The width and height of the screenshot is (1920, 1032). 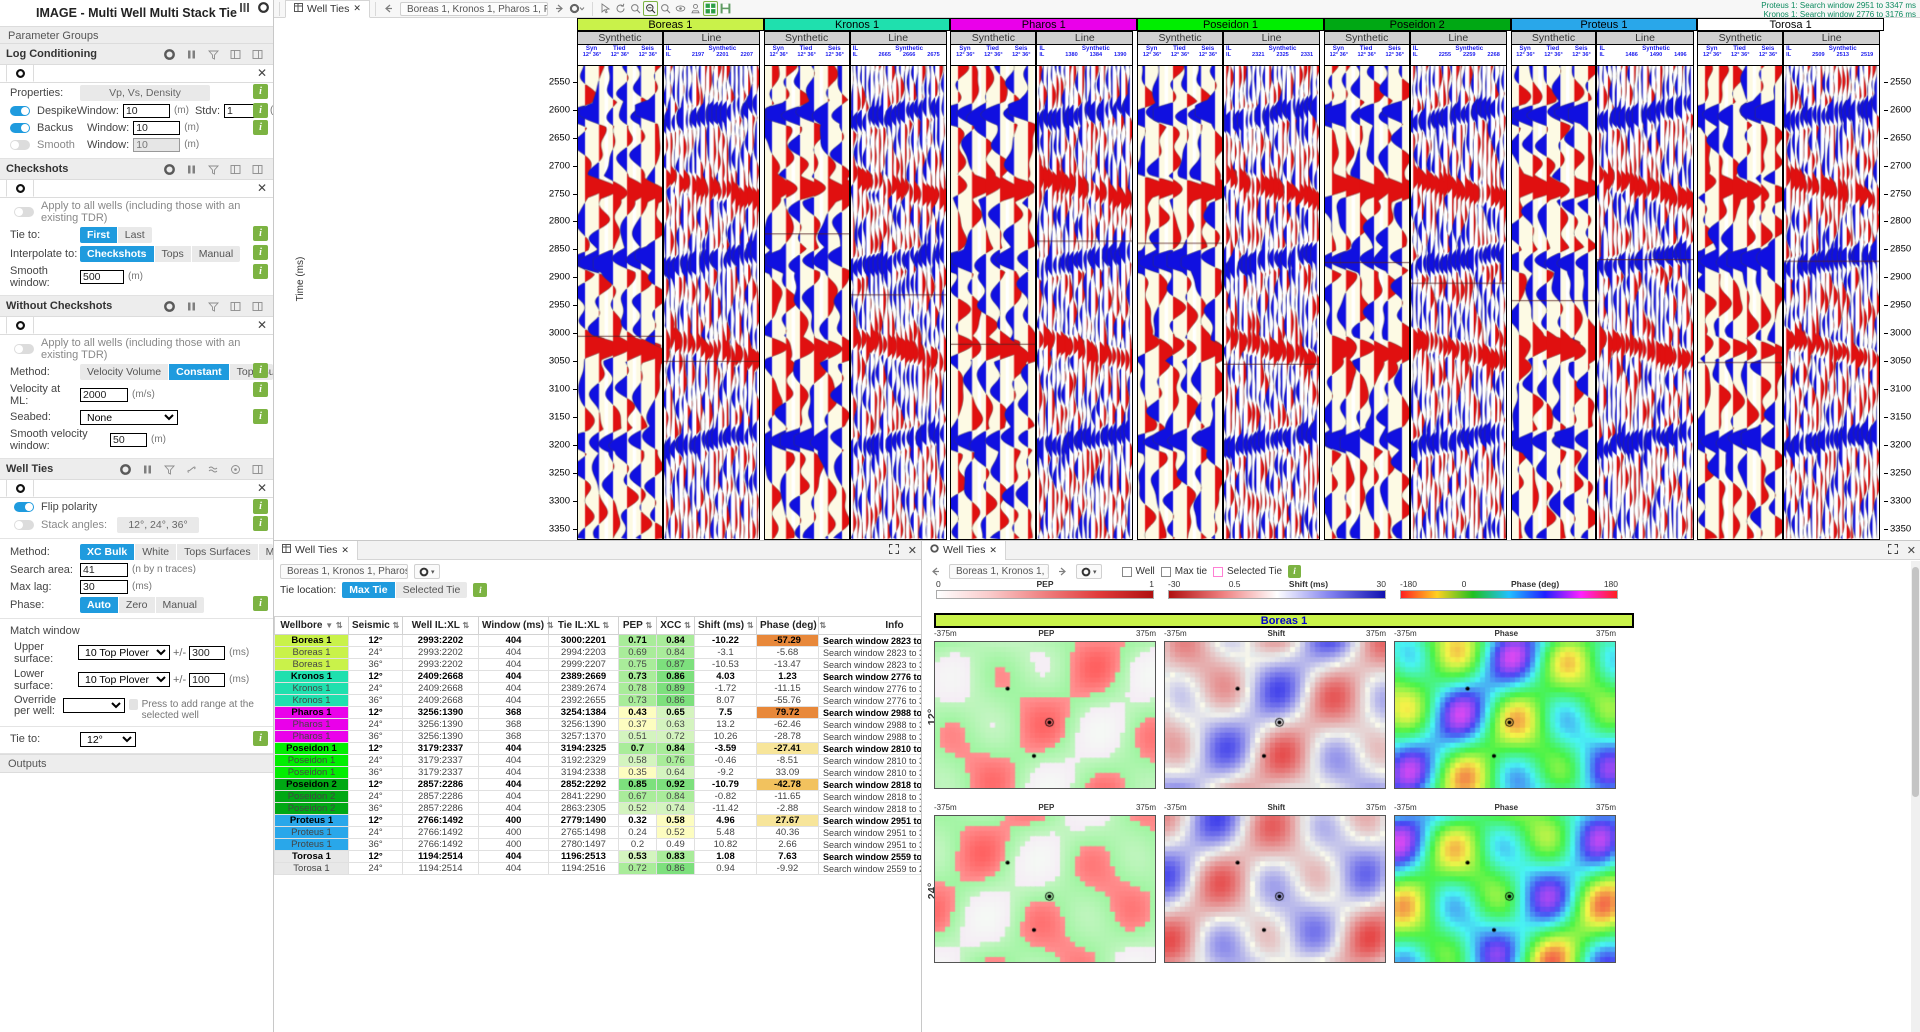 I want to click on right-panel-tools: ✕, so click(x=1901, y=550).